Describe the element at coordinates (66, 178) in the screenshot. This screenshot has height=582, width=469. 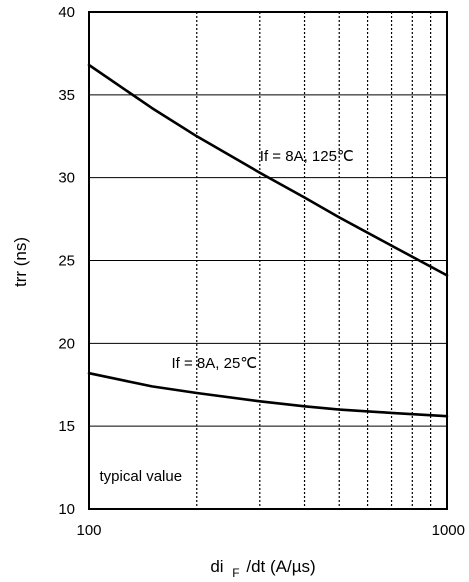
I see `y-tick-label-30: 30` at that location.